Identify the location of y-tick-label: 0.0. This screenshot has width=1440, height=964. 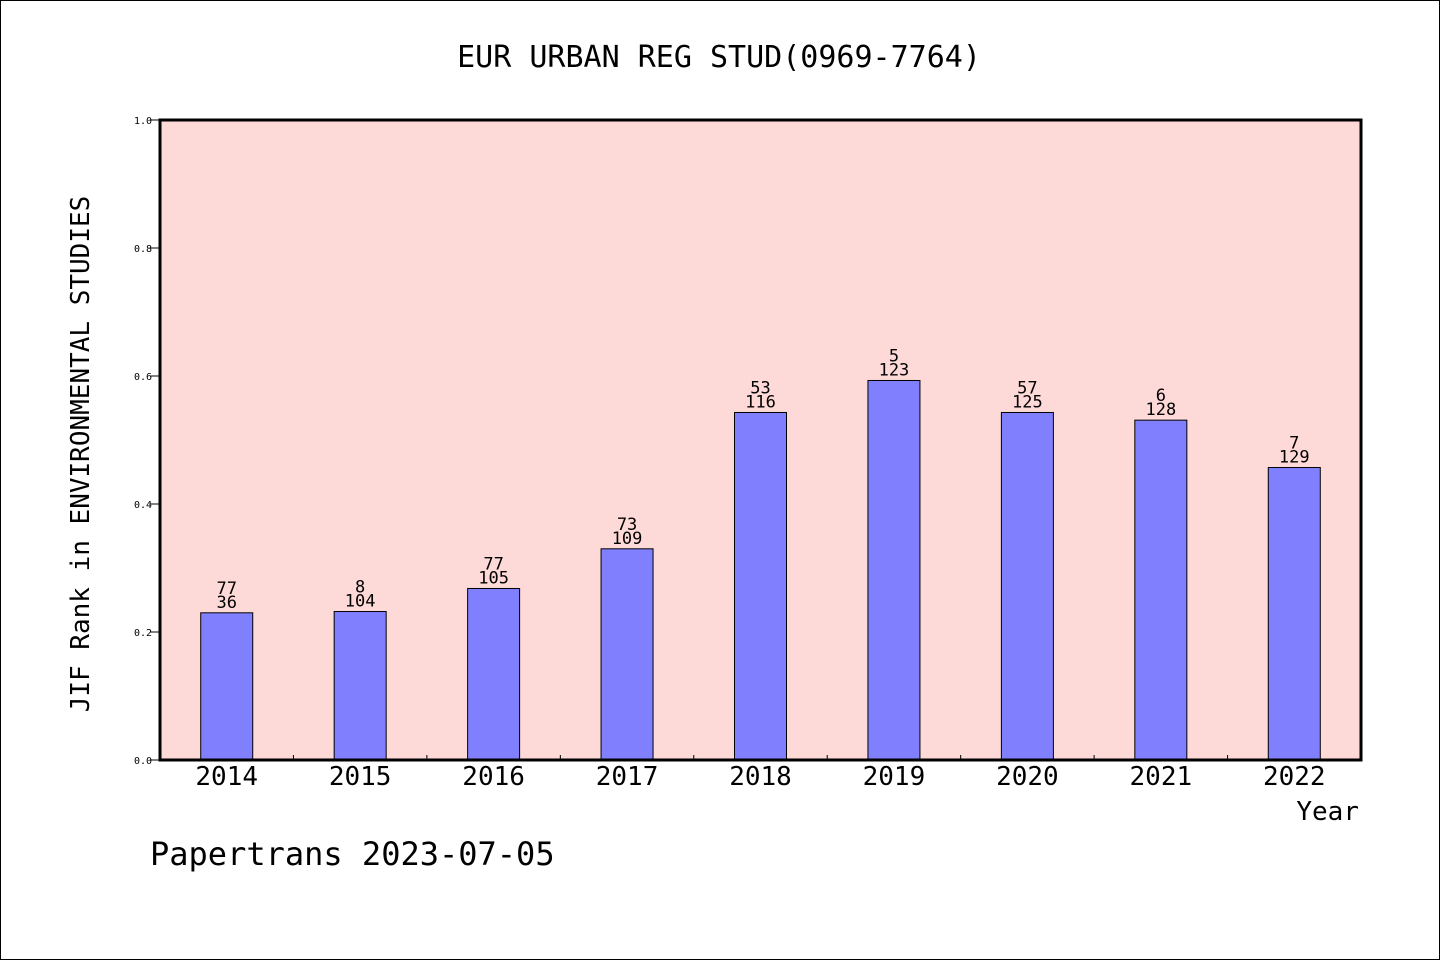
(143, 761).